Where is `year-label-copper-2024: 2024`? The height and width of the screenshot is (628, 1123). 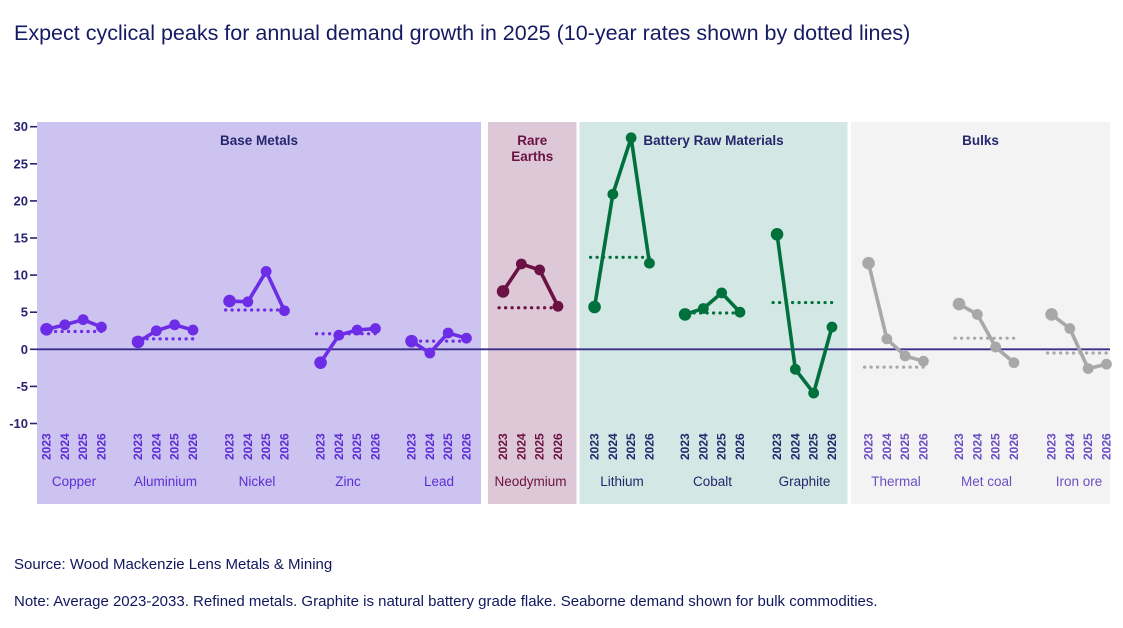
year-label-copper-2024: 2024 is located at coordinates (65, 446).